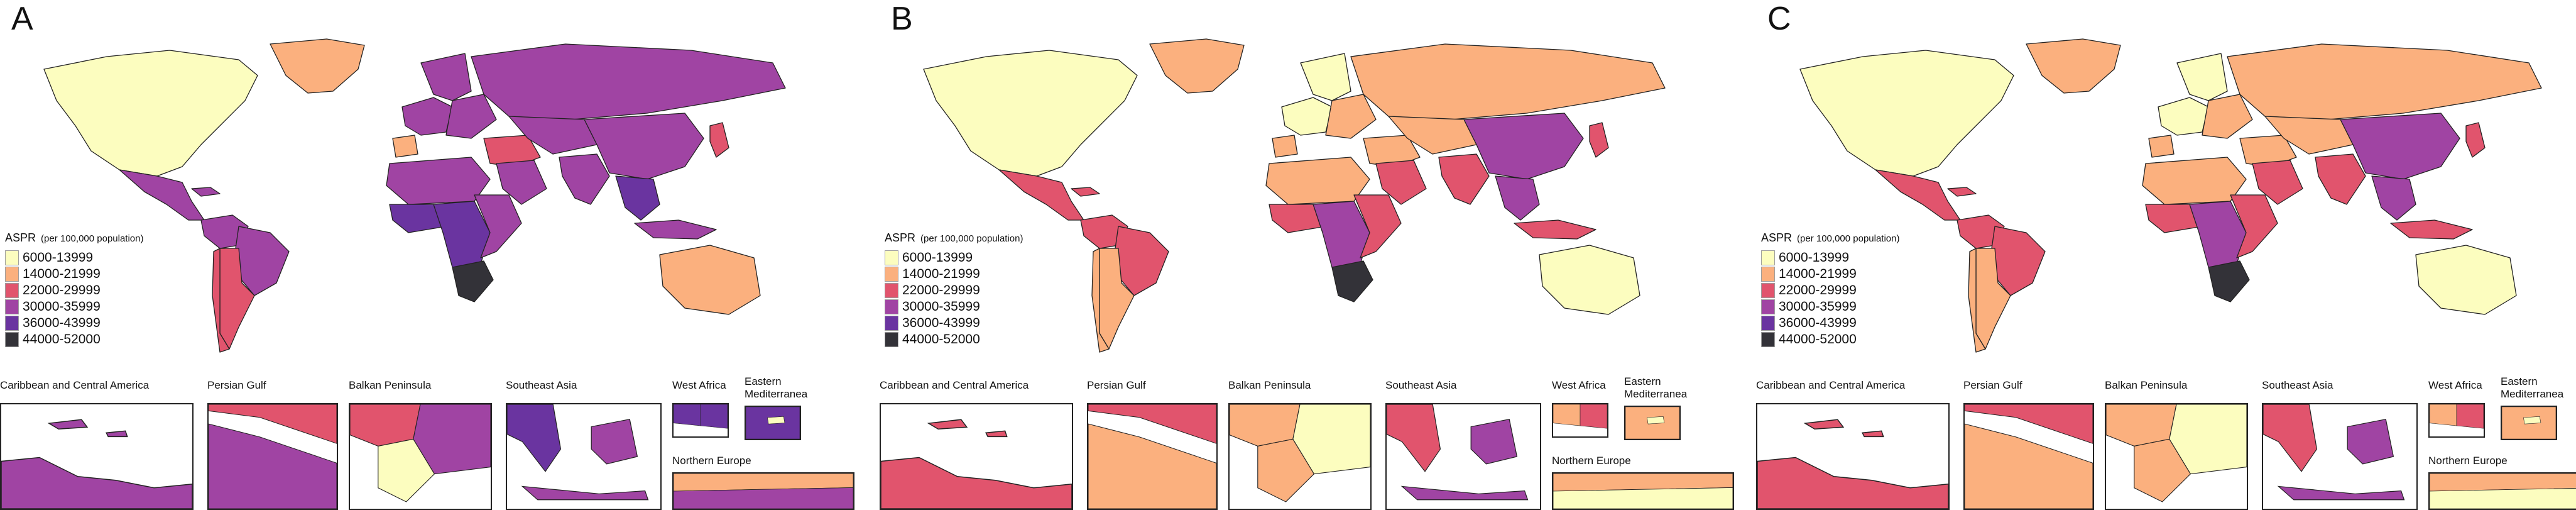  I want to click on inset-title: Balkan Peninsula, so click(1270, 385).